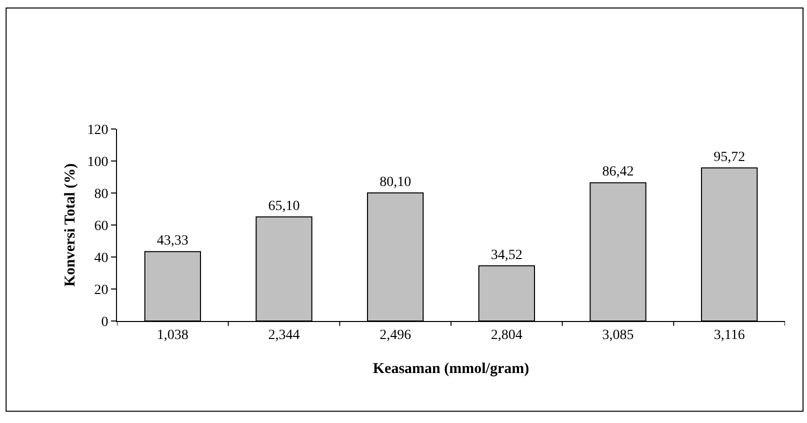 The width and height of the screenshot is (807, 423). I want to click on data-label: 65,10, so click(284, 206).